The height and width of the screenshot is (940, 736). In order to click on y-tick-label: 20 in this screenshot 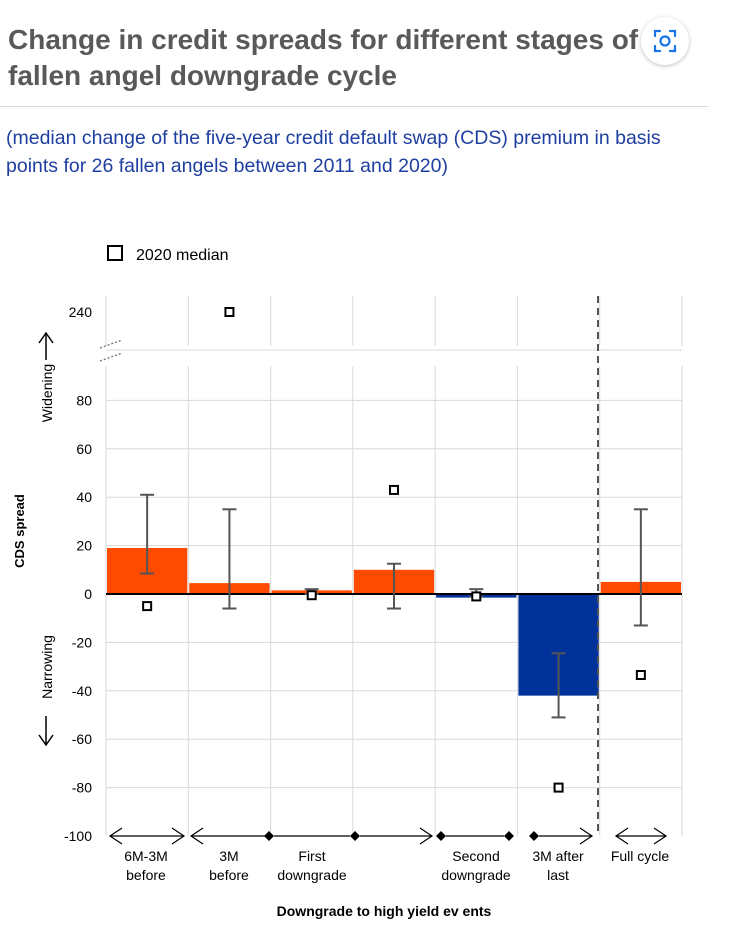, I will do `click(84, 546)`.